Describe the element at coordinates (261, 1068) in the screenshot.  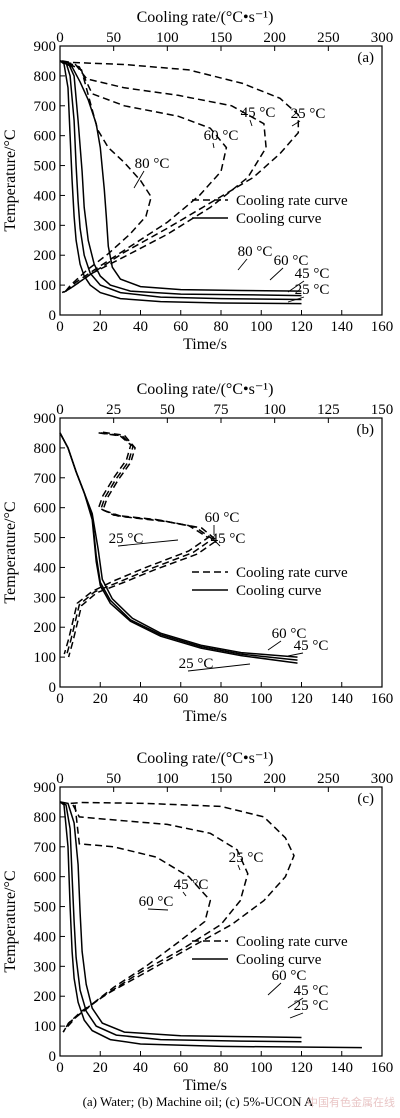
I see `x-tick-label: 100` at that location.